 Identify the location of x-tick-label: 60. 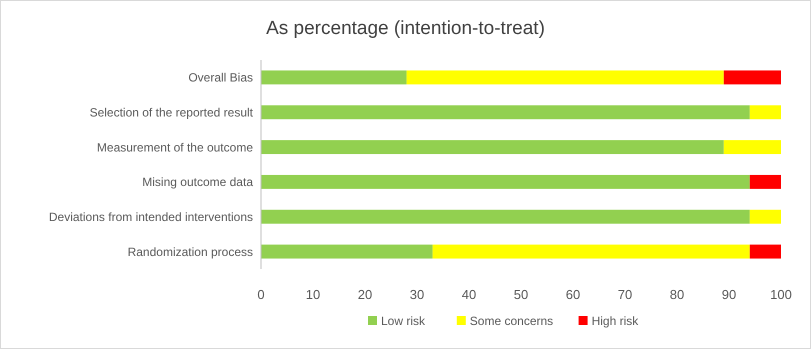
(573, 294).